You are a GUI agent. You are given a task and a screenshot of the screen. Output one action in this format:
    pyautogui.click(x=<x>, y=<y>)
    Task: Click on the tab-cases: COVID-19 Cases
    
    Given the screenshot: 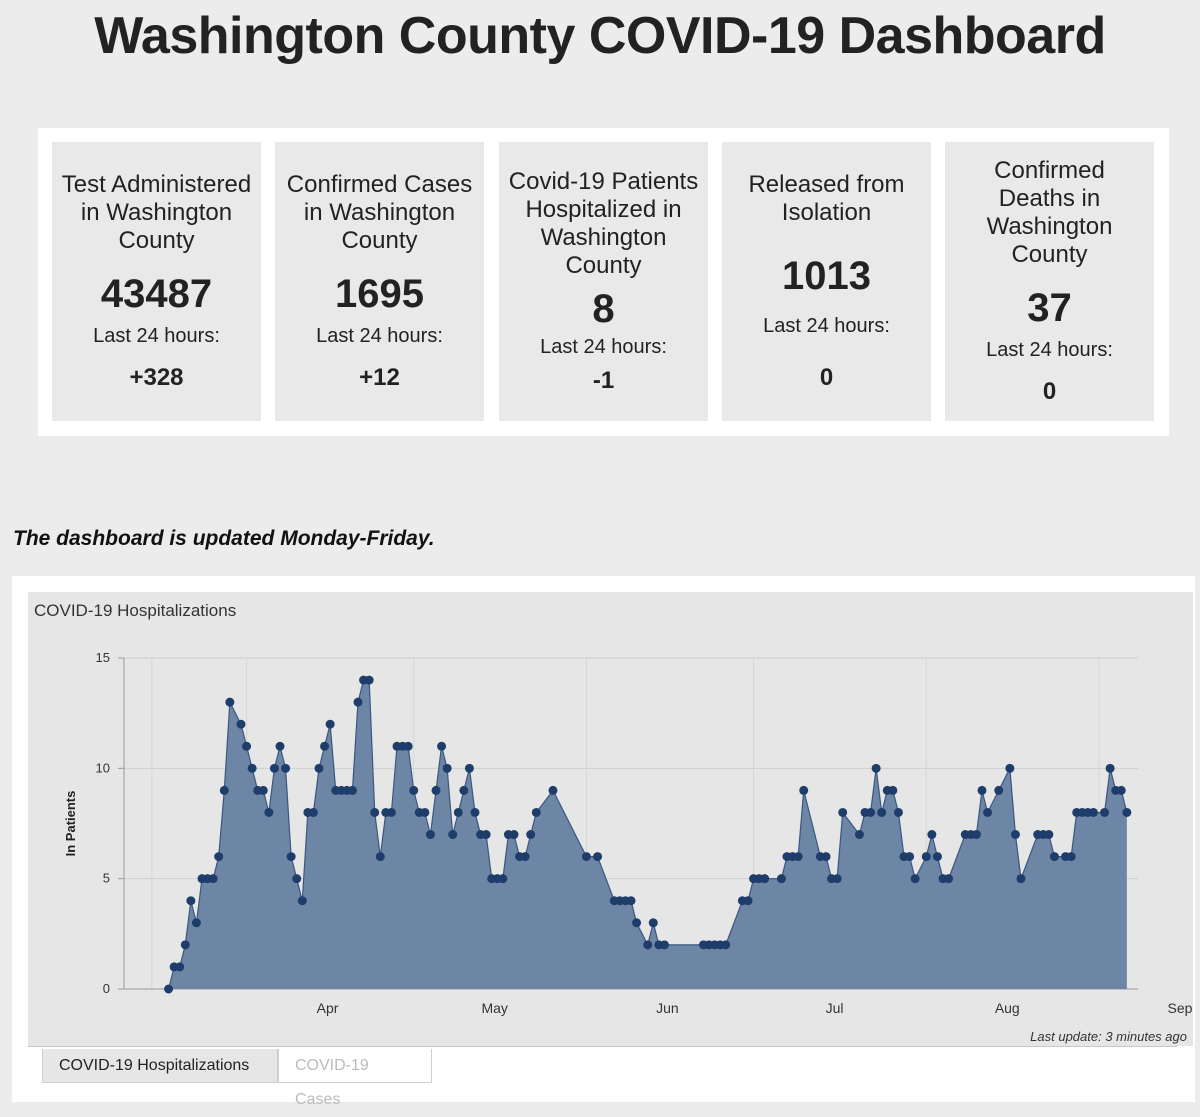 What is the action you would take?
    pyautogui.click(x=355, y=1078)
    